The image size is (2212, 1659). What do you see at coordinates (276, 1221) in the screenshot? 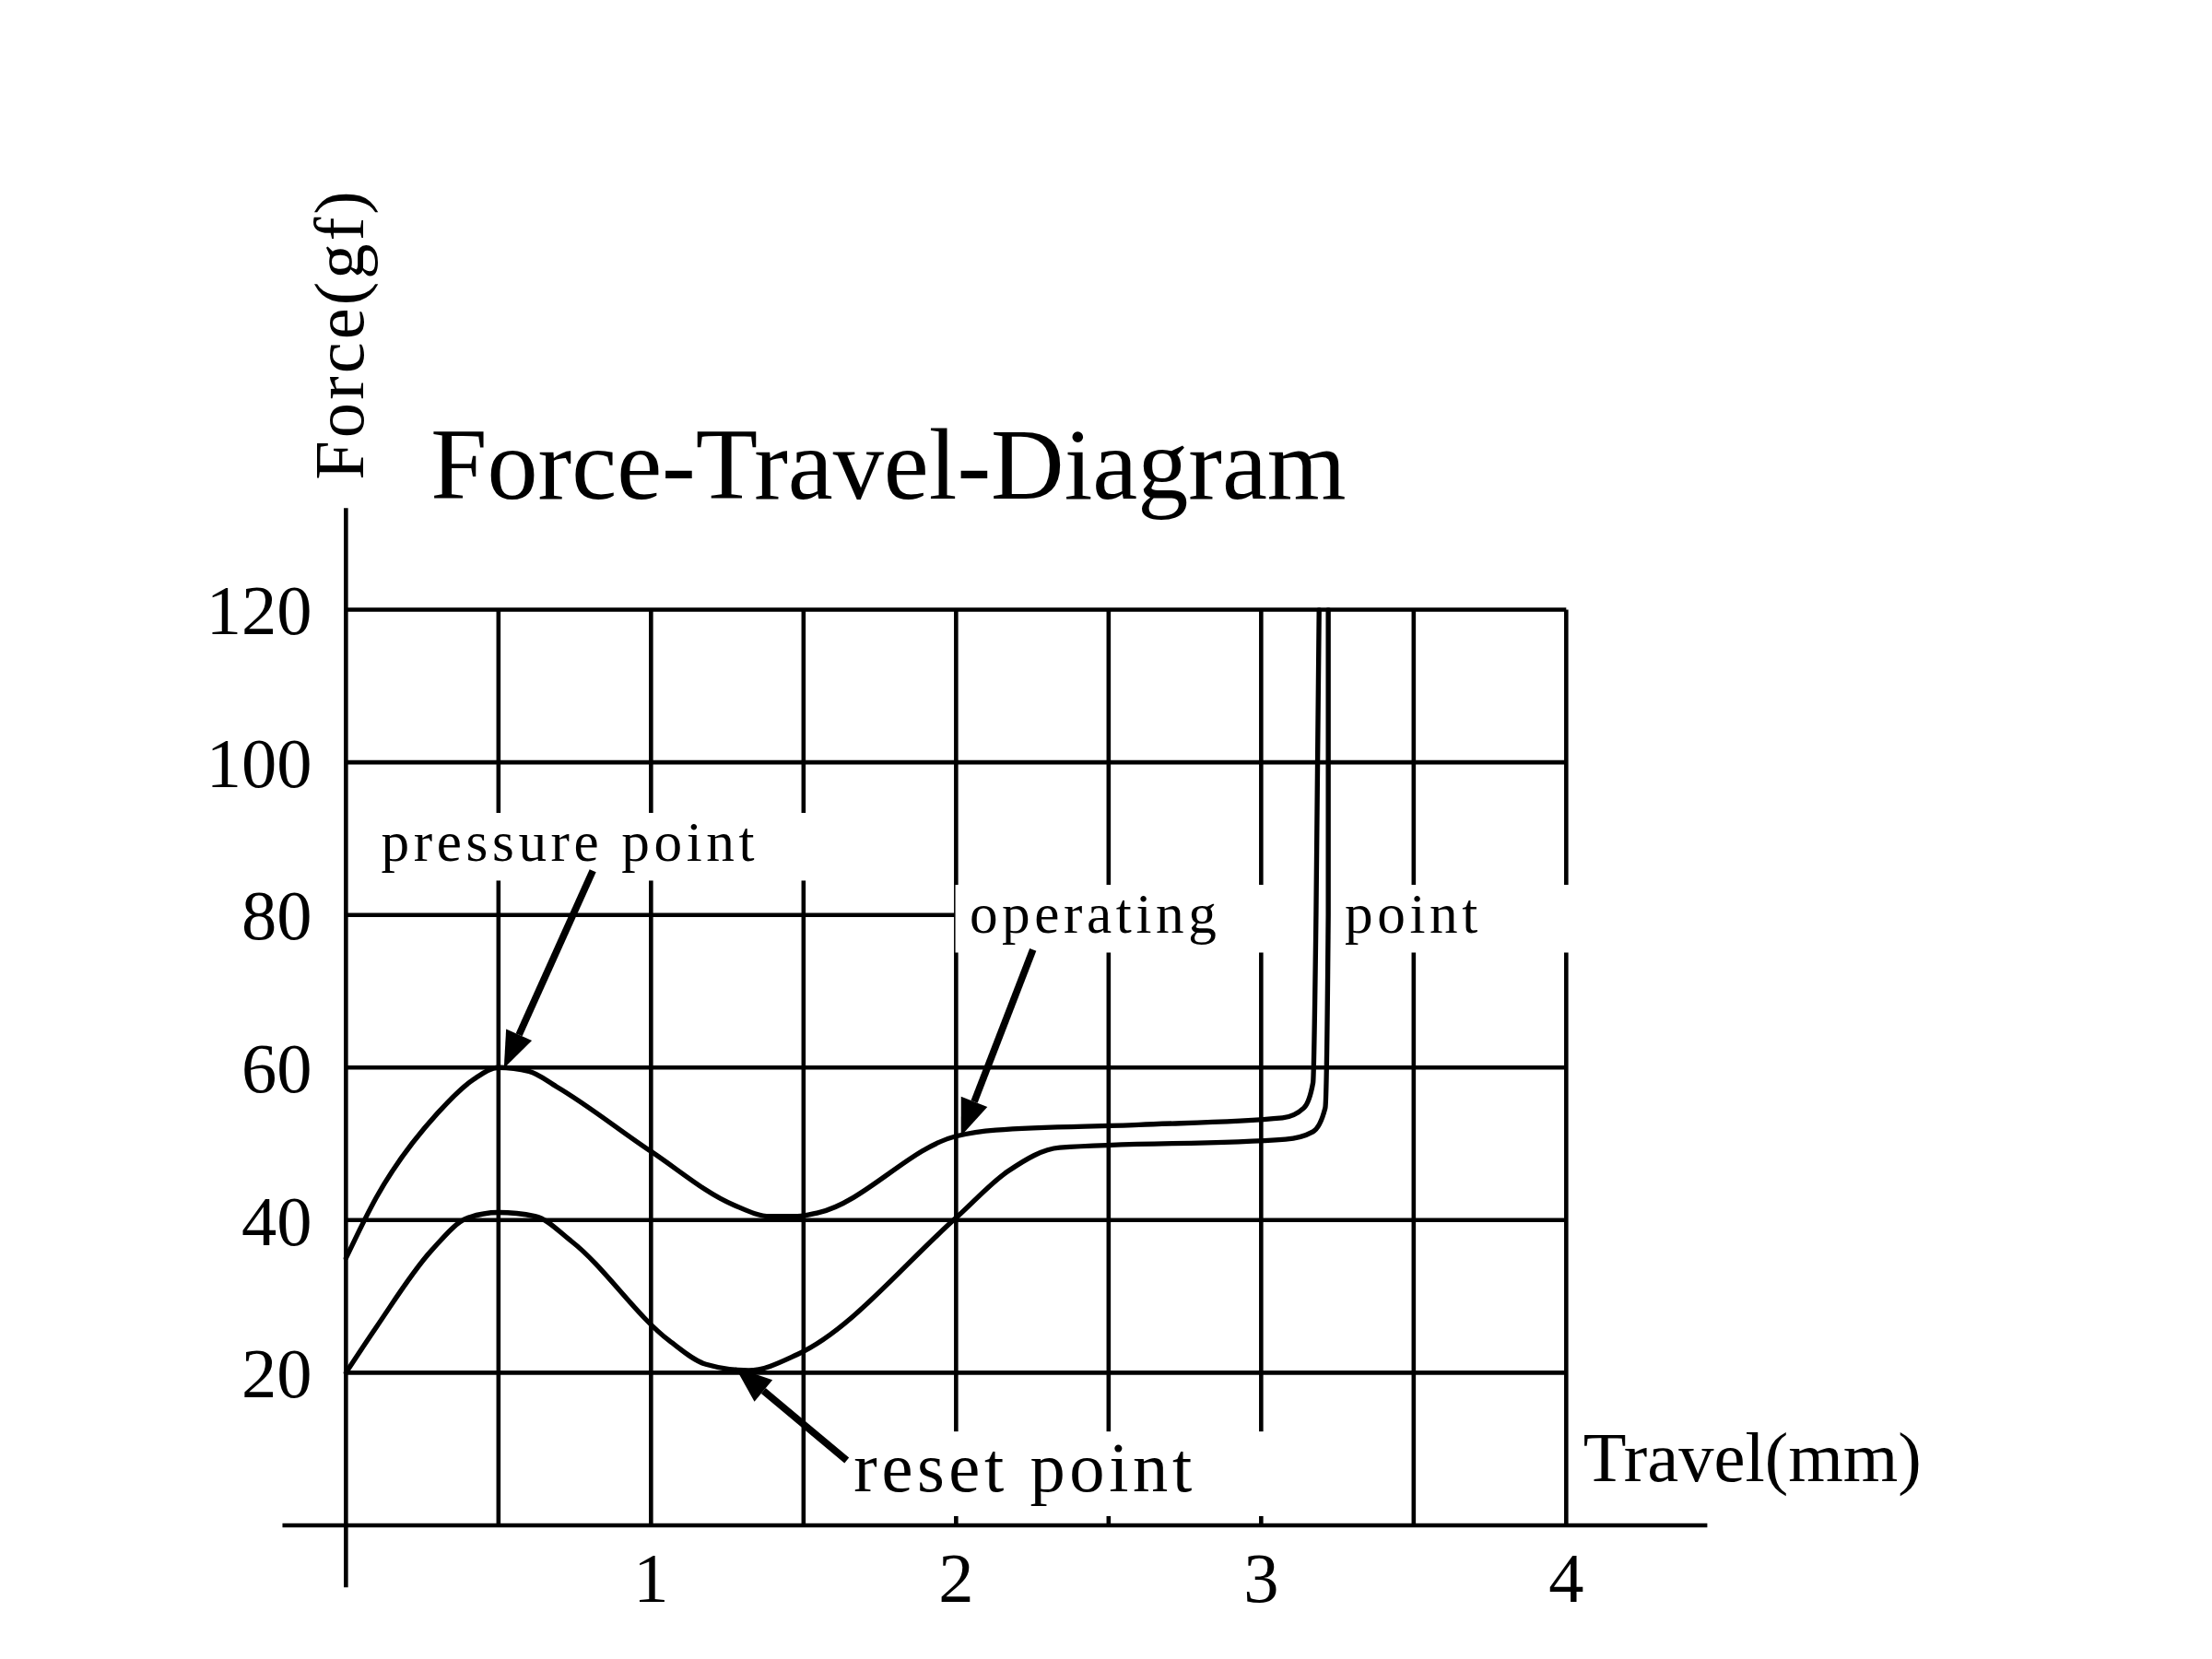
I see `y-tick-label: 40` at bounding box center [276, 1221].